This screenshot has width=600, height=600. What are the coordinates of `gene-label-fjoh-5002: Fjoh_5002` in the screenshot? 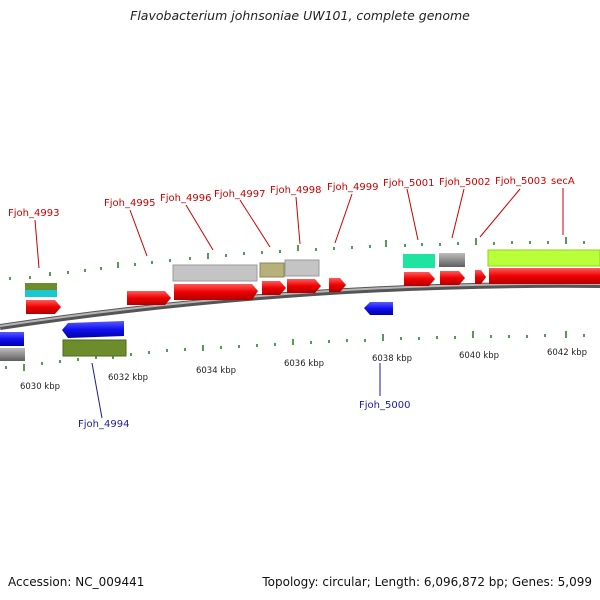 It's located at (464, 182).